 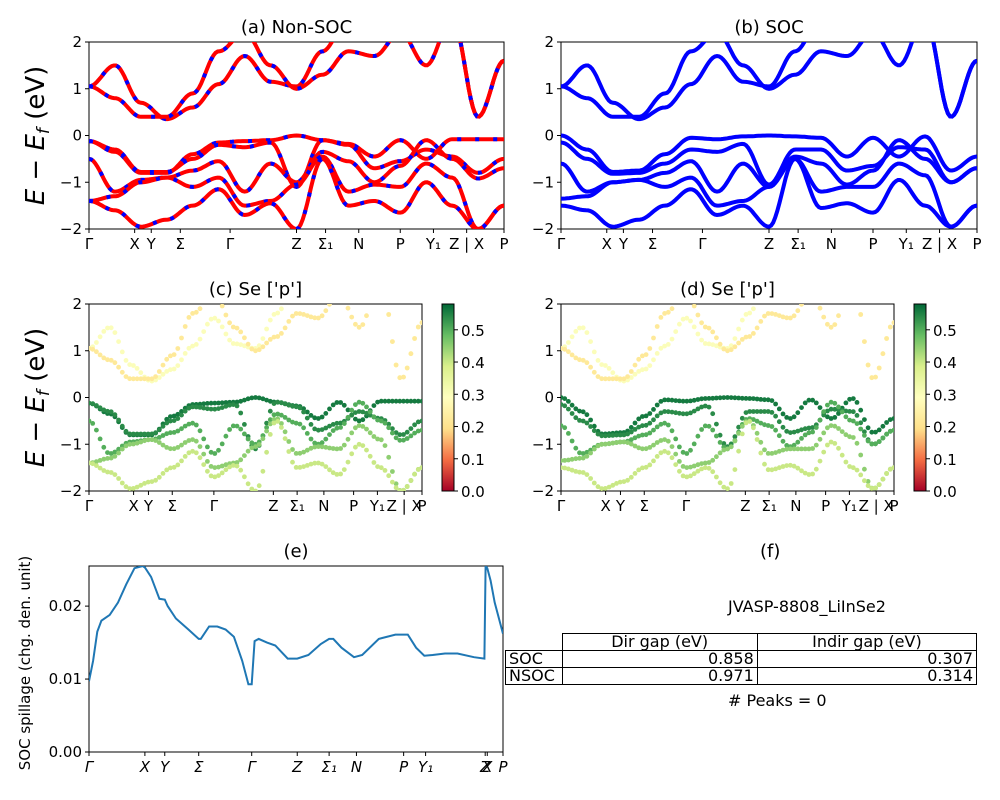 What do you see at coordinates (77, 136) in the screenshot?
I see `y-tick-label: 0` at bounding box center [77, 136].